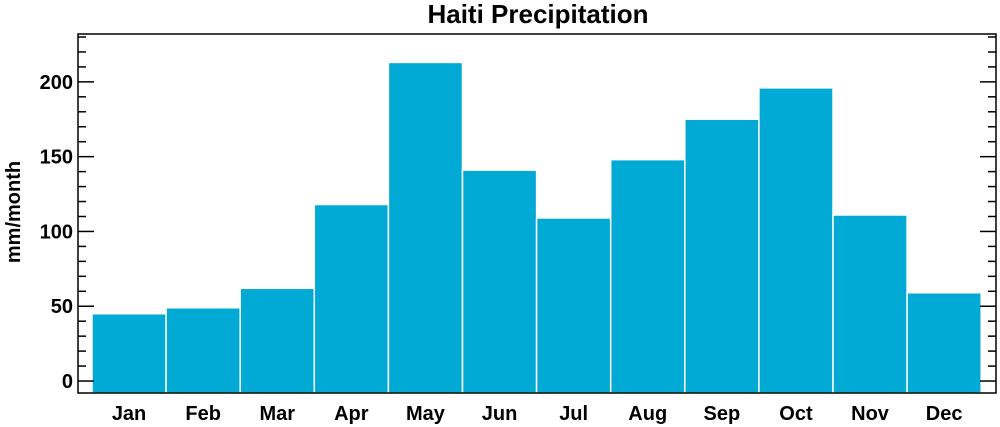 This screenshot has width=1000, height=427. I want to click on bar-oct, so click(796, 240).